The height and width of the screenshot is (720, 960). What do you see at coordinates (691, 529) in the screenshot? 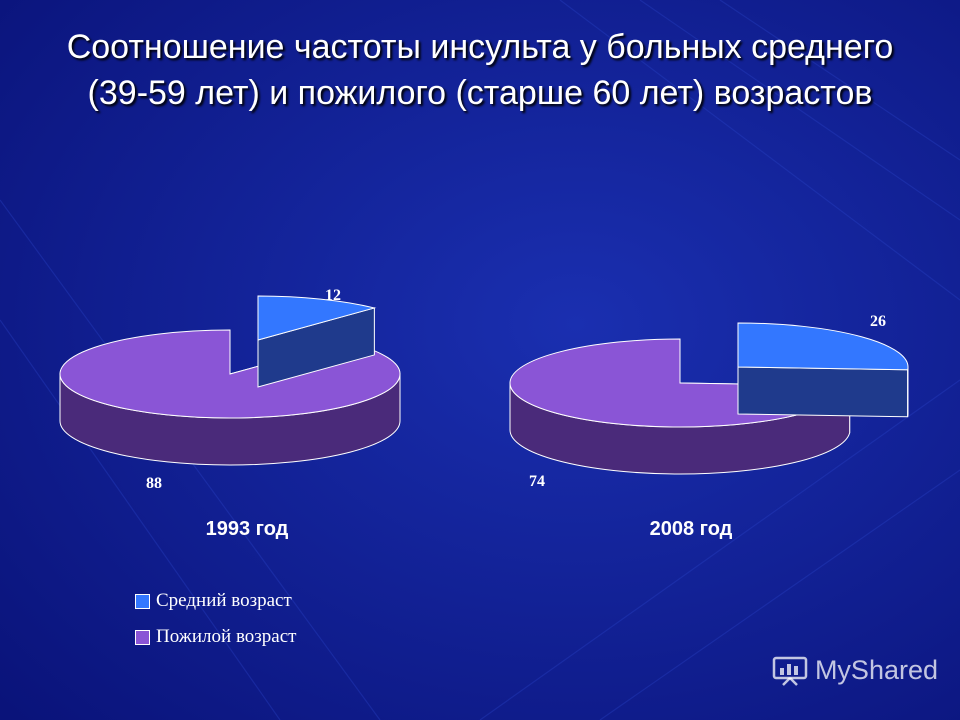
I see `year-label-2008: 2008 год` at bounding box center [691, 529].